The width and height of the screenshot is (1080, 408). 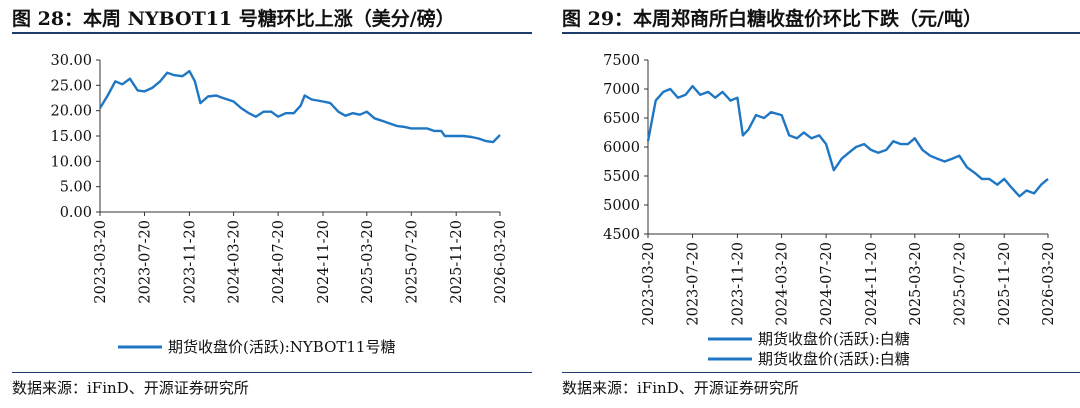 What do you see at coordinates (76, 188) in the screenshot?
I see `y-tick-label: 5.00` at bounding box center [76, 188].